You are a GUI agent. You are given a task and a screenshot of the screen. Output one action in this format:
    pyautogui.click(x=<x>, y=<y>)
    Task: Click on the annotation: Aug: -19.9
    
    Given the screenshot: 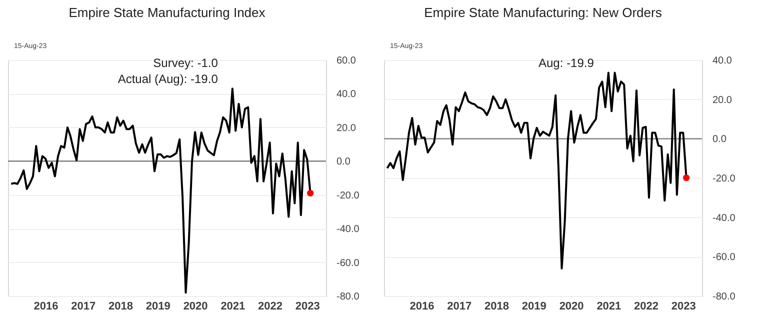 What is the action you would take?
    pyautogui.click(x=566, y=63)
    